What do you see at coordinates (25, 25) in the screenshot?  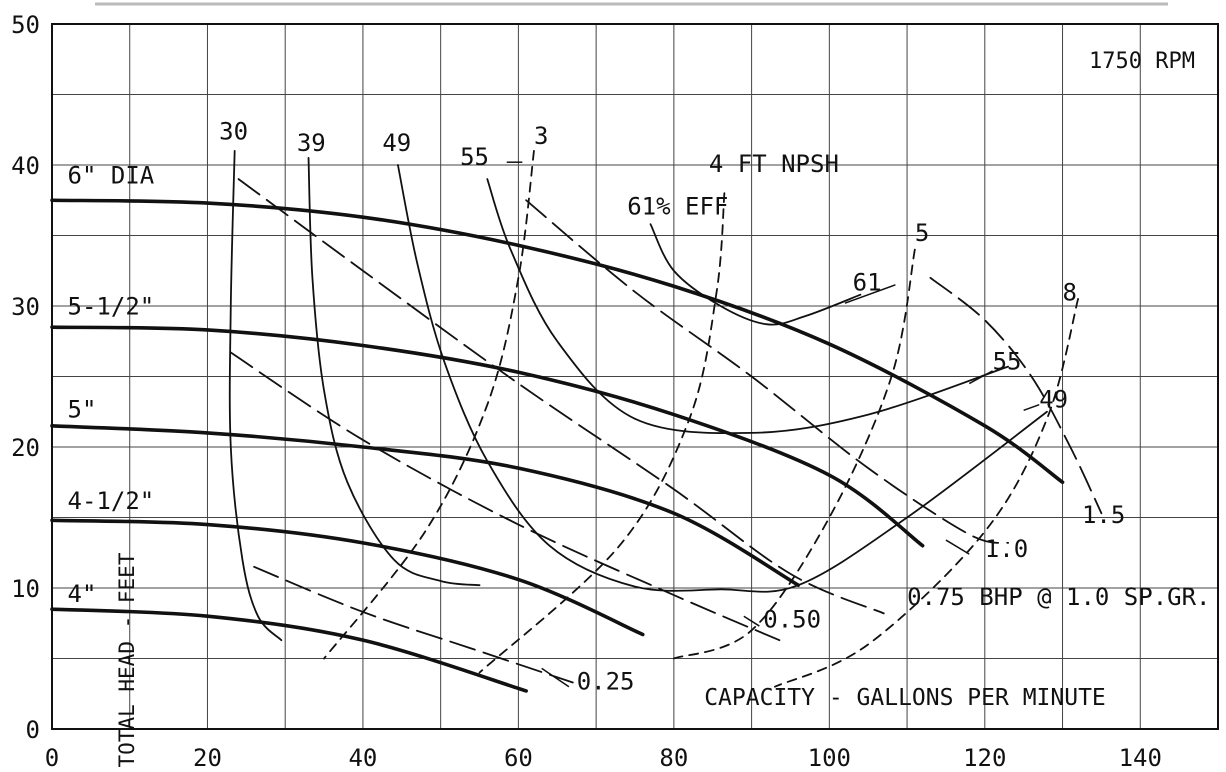 I see `y-tick-label: 50` at bounding box center [25, 25].